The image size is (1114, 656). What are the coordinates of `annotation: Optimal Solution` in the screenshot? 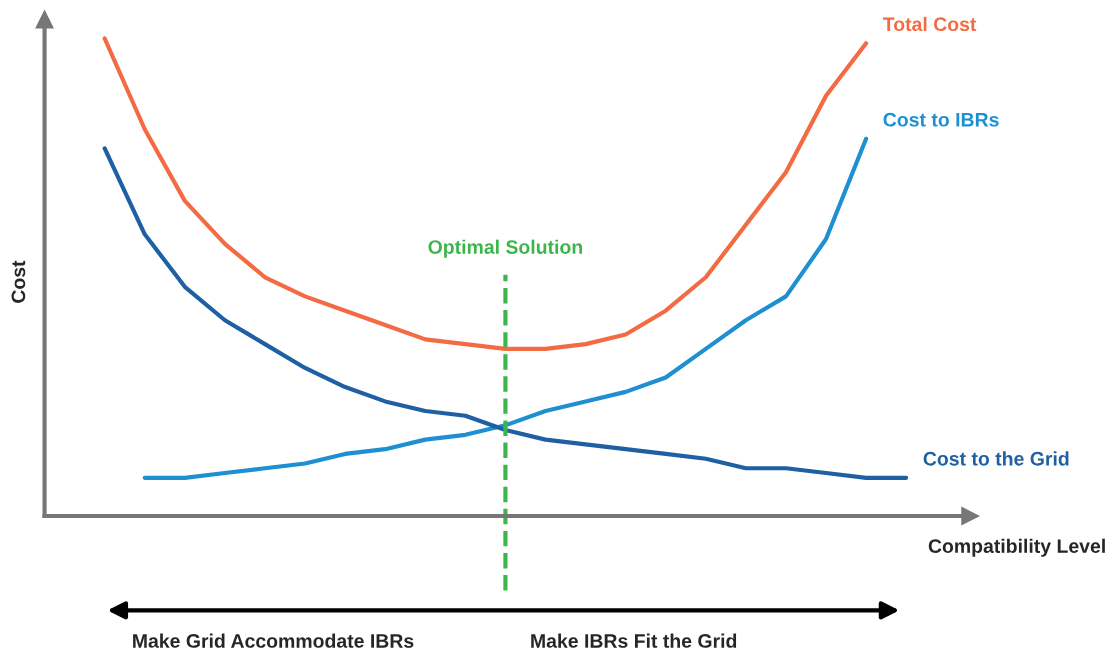 It's located at (505, 248).